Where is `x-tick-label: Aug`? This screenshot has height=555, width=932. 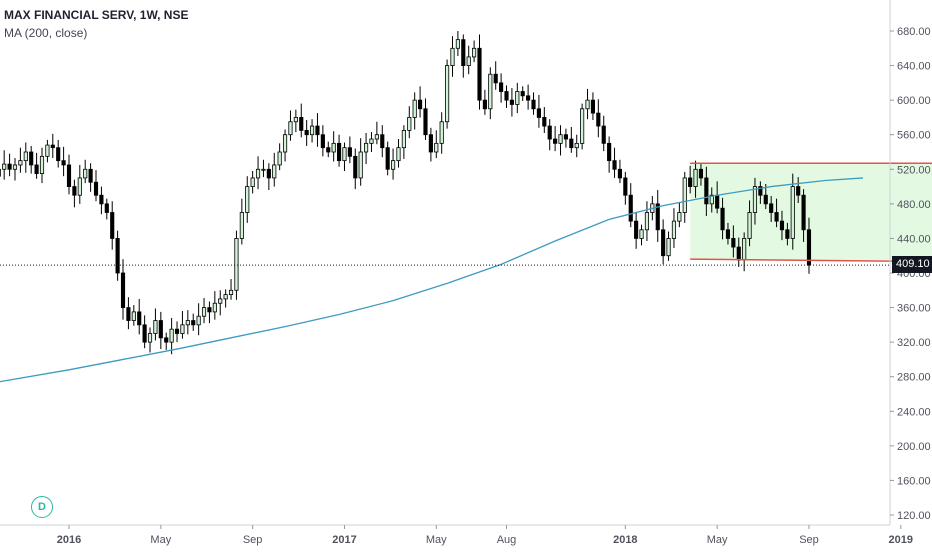
x-tick-label: Aug is located at coordinates (507, 540).